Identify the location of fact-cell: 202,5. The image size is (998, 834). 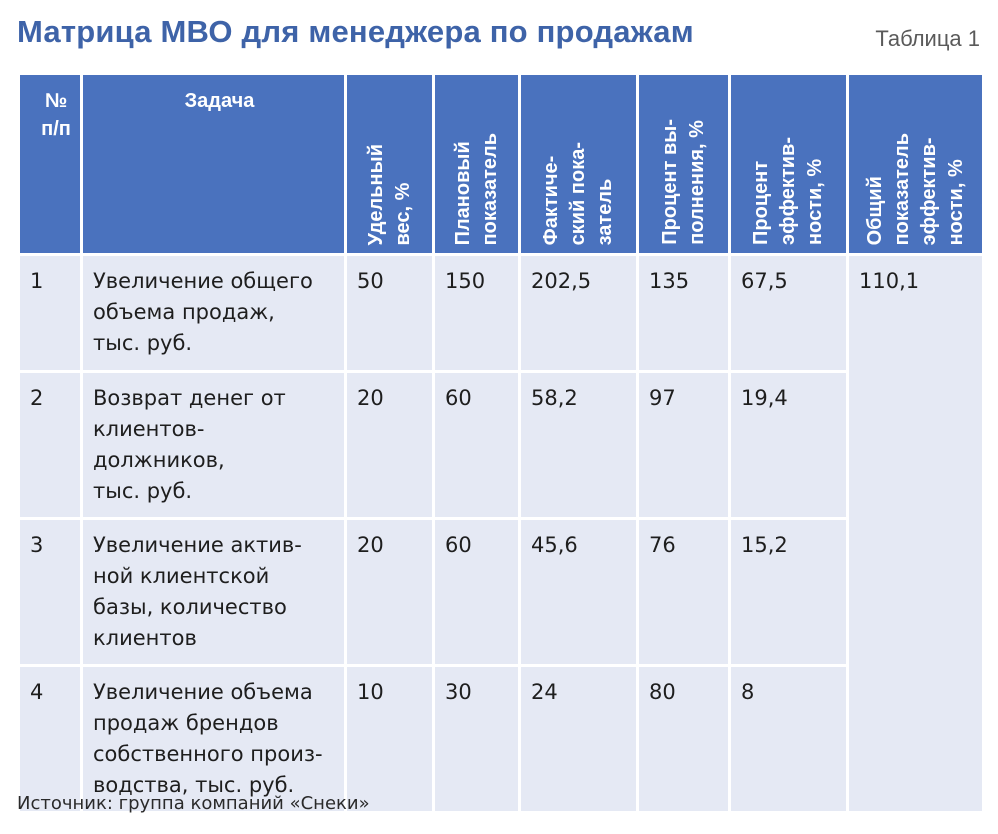
(578, 313).